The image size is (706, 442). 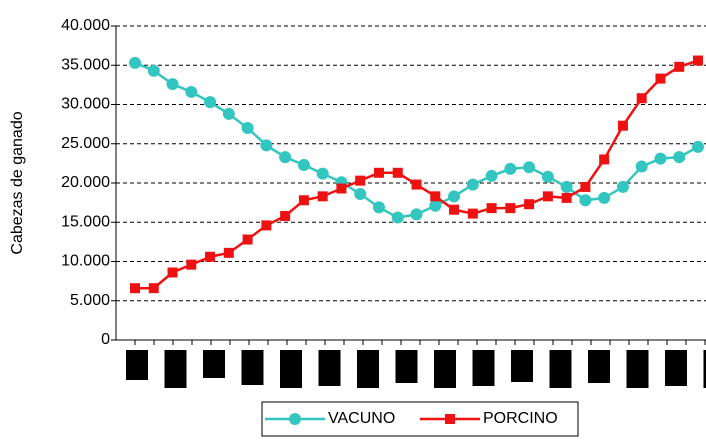 What do you see at coordinates (520, 418) in the screenshot?
I see `legend-label: PORCINO` at bounding box center [520, 418].